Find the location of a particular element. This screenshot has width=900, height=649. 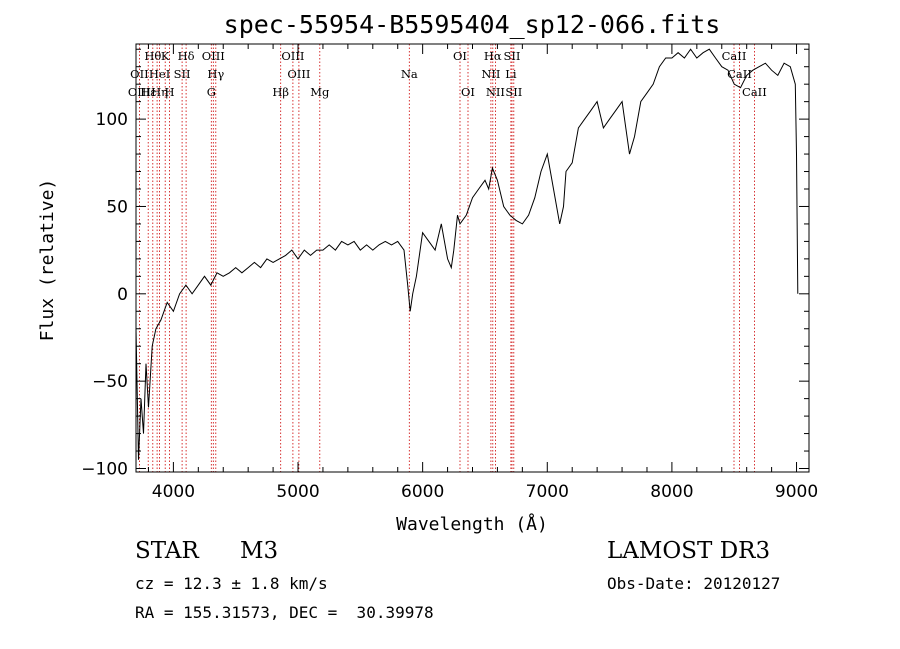

spectral-line-label: Hα is located at coordinates (493, 56).